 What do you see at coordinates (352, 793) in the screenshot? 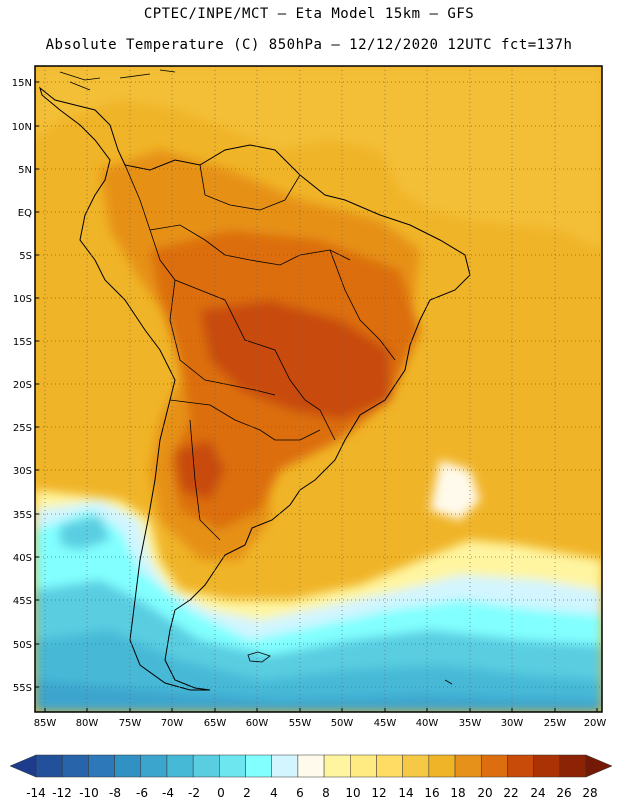
I see `colorbar-label: 10` at bounding box center [352, 793].